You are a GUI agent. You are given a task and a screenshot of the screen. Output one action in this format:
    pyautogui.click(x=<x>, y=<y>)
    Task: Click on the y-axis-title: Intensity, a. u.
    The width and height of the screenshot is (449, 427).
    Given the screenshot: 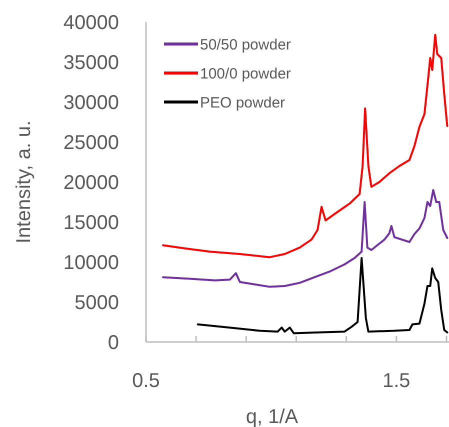 What is the action you would take?
    pyautogui.click(x=24, y=182)
    